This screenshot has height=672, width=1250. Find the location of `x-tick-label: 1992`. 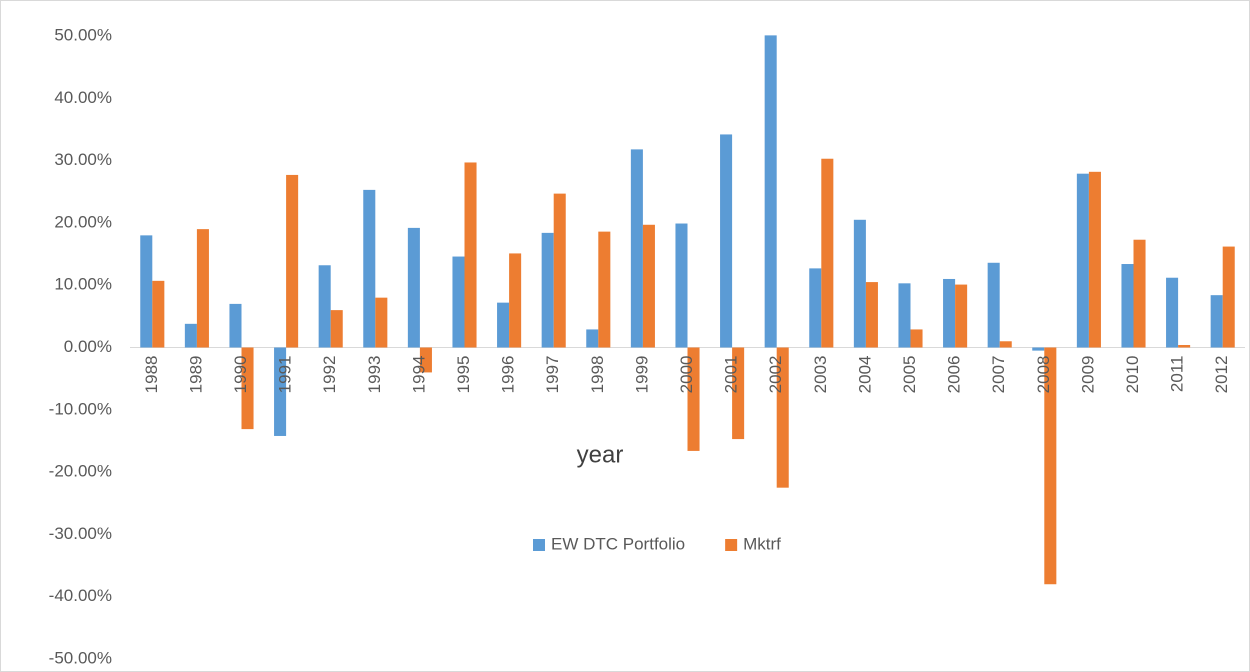

x-tick-label: 1992 is located at coordinates (329, 375).